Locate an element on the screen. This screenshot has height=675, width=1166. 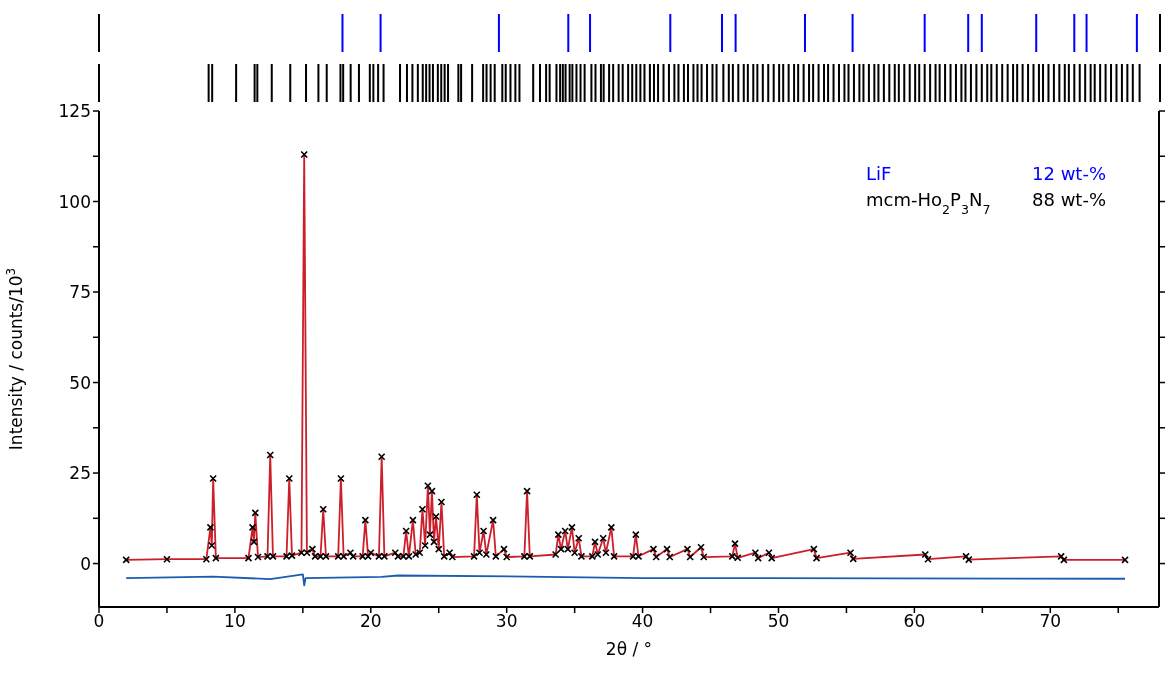
x-tick-label: 70 is located at coordinates (1050, 621).